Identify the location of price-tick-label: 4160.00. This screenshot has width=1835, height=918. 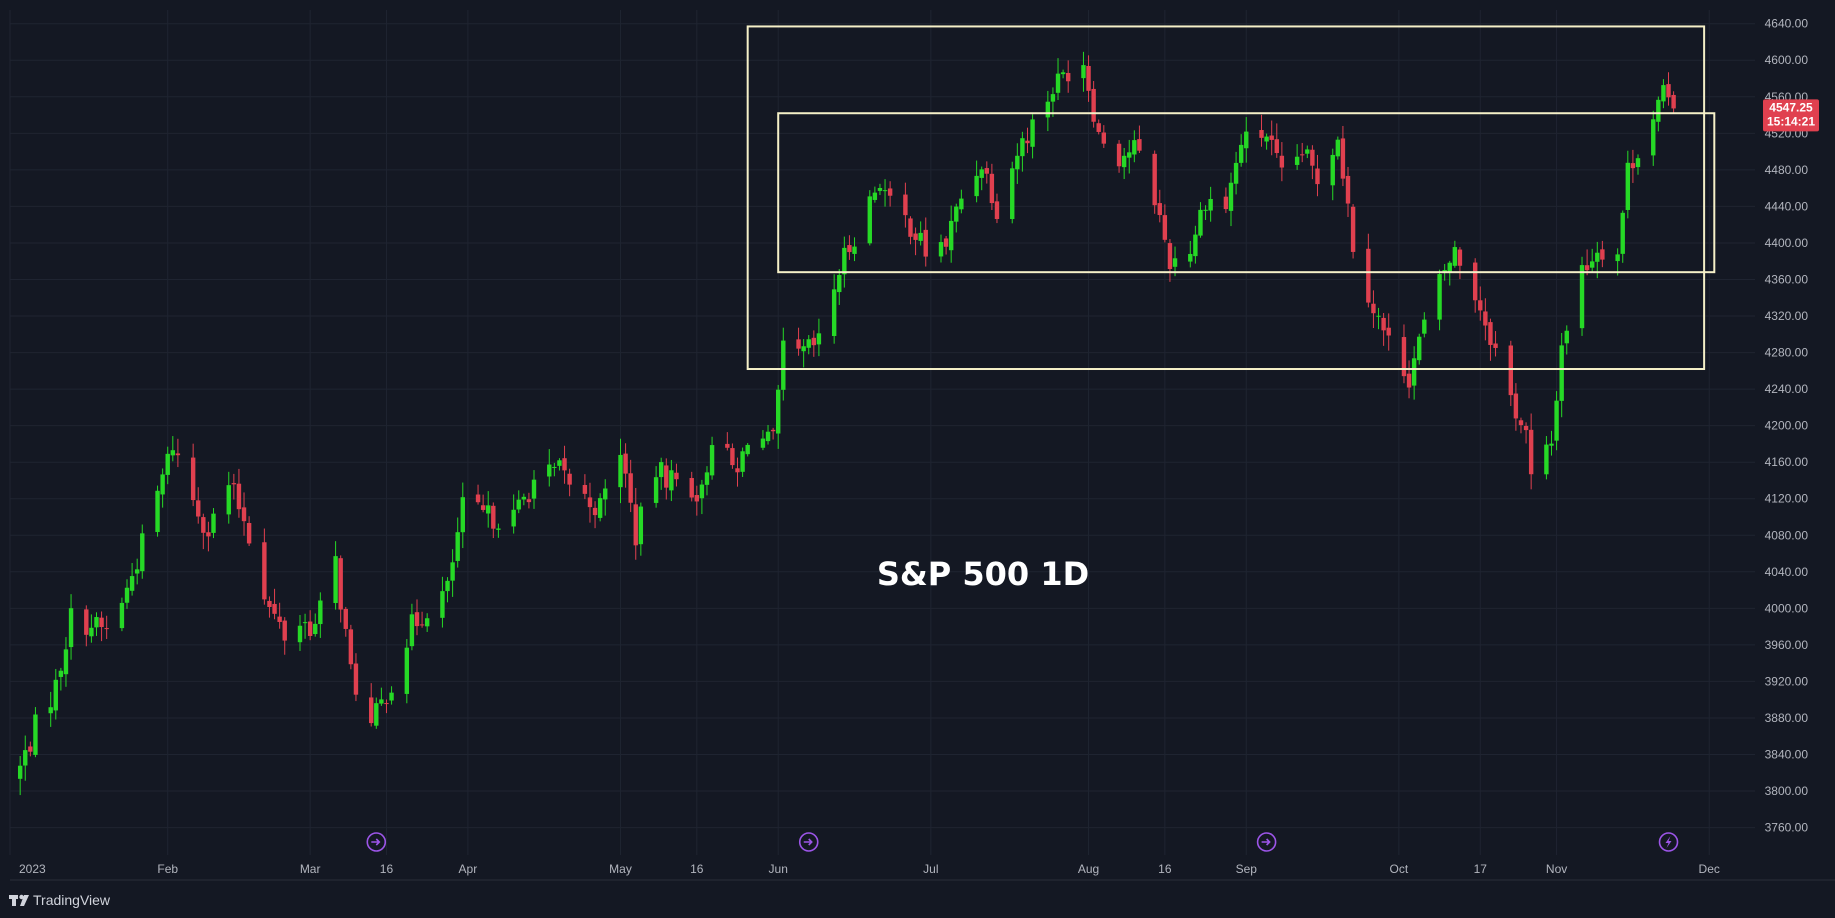
(1787, 462).